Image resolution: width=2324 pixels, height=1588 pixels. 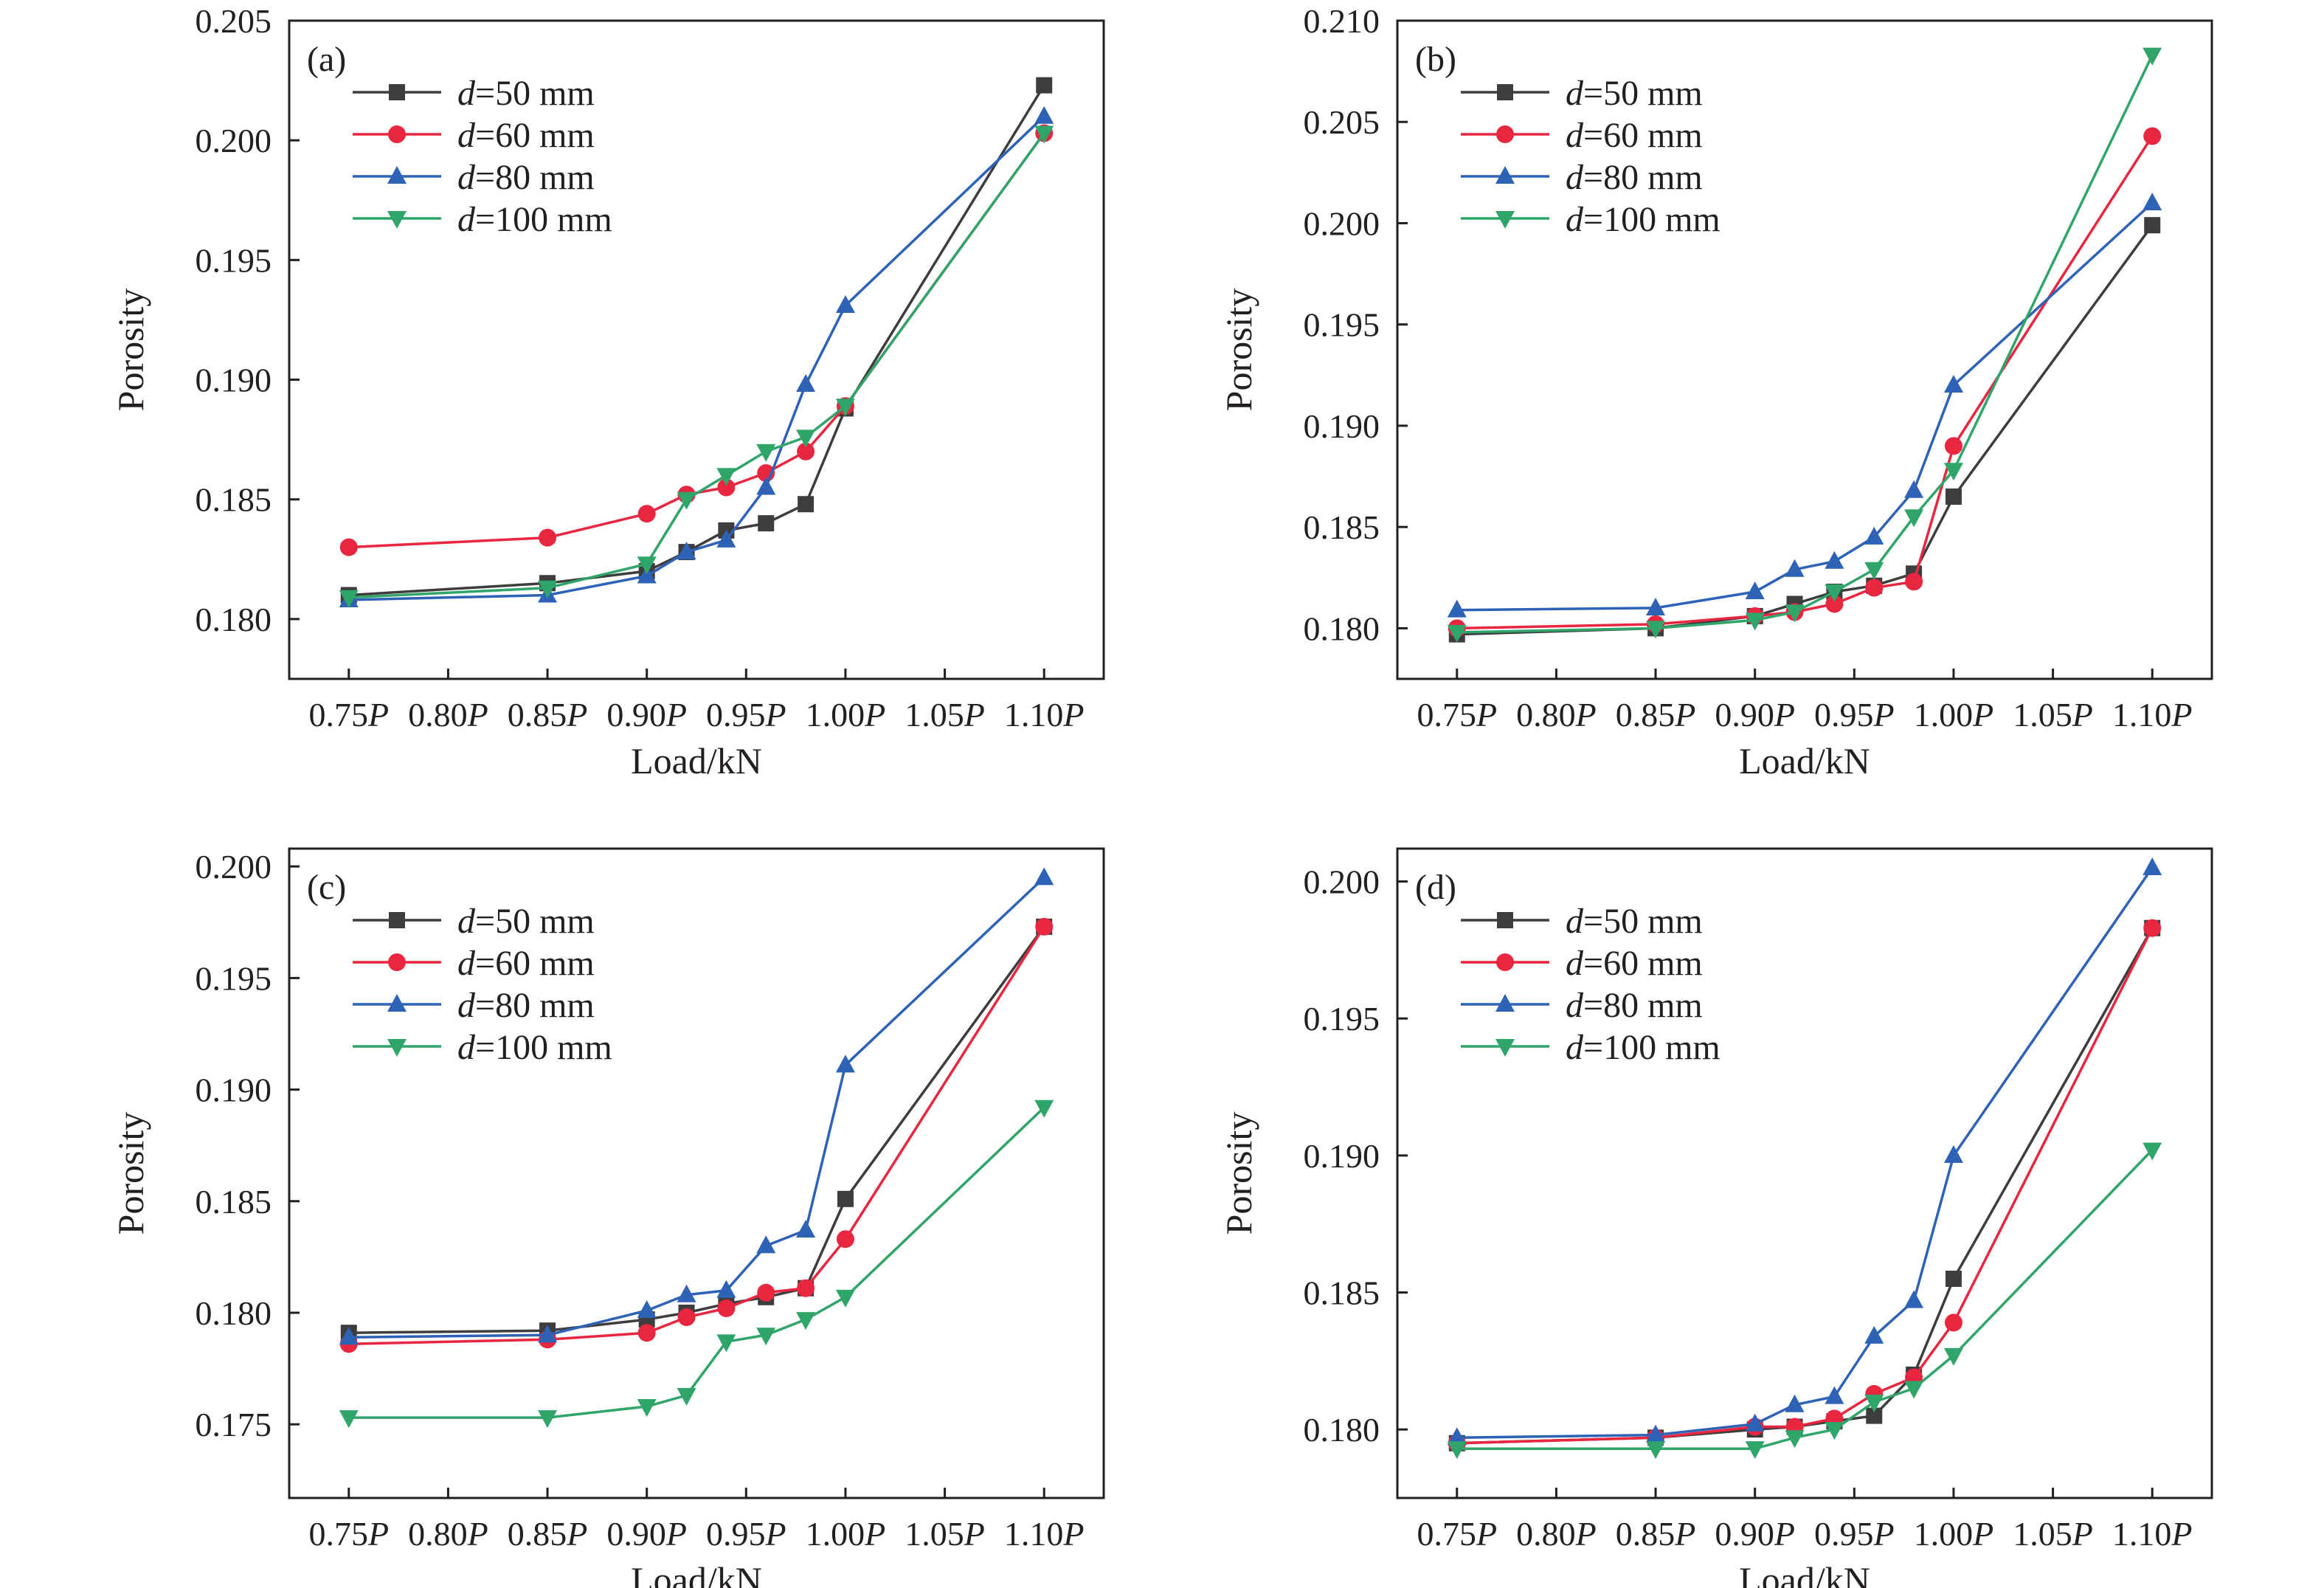 What do you see at coordinates (1435, 60) in the screenshot?
I see `panel-tag: (b)` at bounding box center [1435, 60].